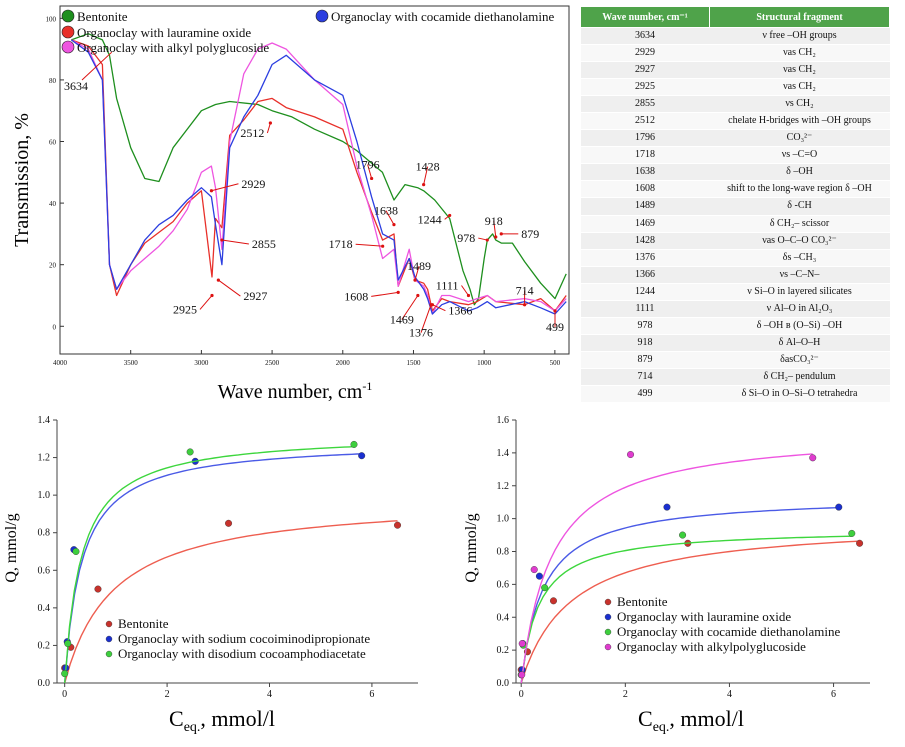 The width and height of the screenshot is (905, 747). I want to click on x-tick-label: 2, so click(167, 694).